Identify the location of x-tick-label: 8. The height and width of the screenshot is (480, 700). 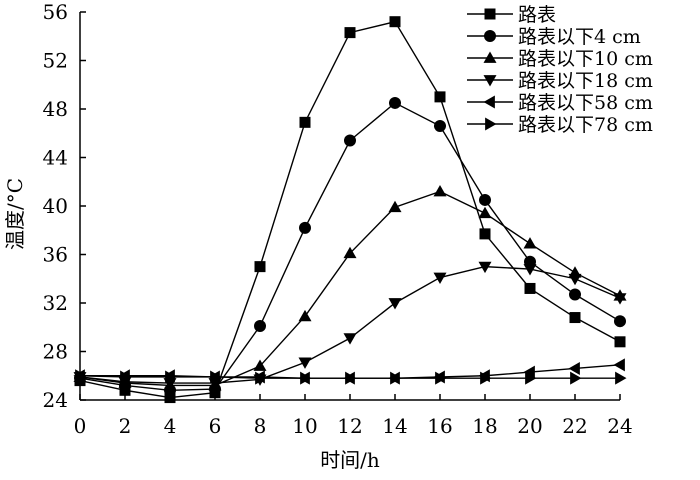
(260, 426).